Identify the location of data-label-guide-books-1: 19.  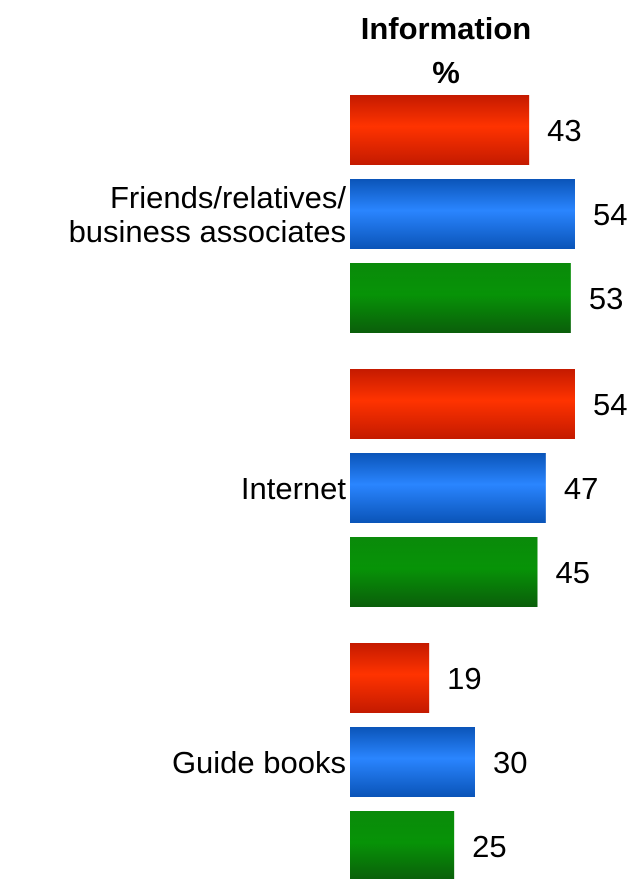
(464, 678).